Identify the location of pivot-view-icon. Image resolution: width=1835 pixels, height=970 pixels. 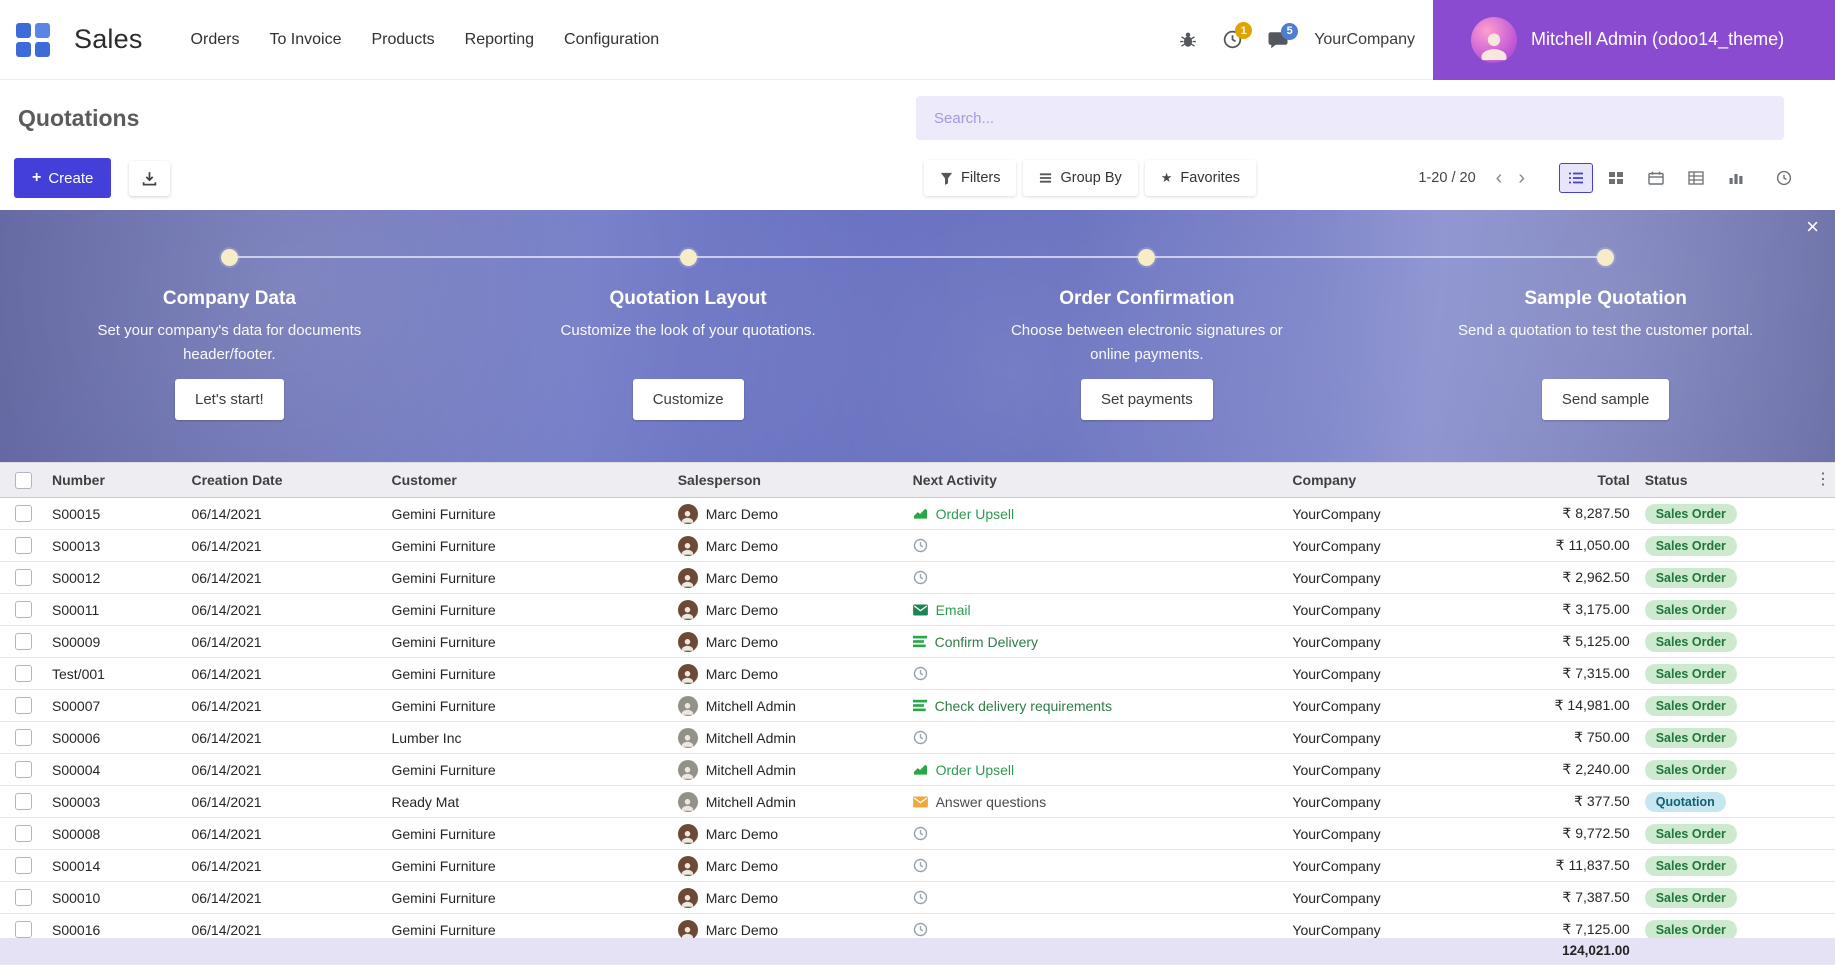
(1696, 178).